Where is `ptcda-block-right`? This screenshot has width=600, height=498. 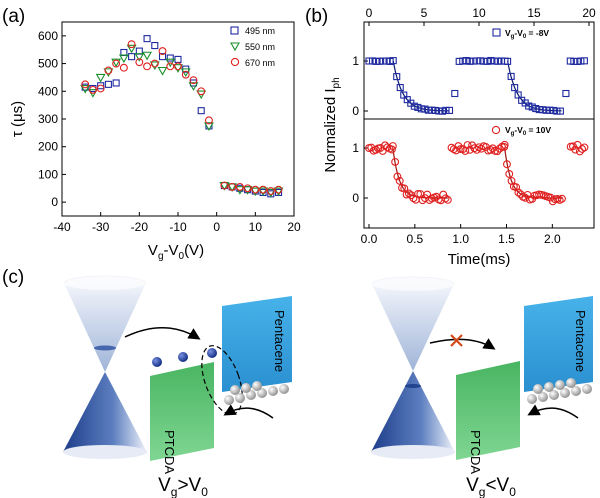
ptcda-block-right is located at coordinates (488, 410).